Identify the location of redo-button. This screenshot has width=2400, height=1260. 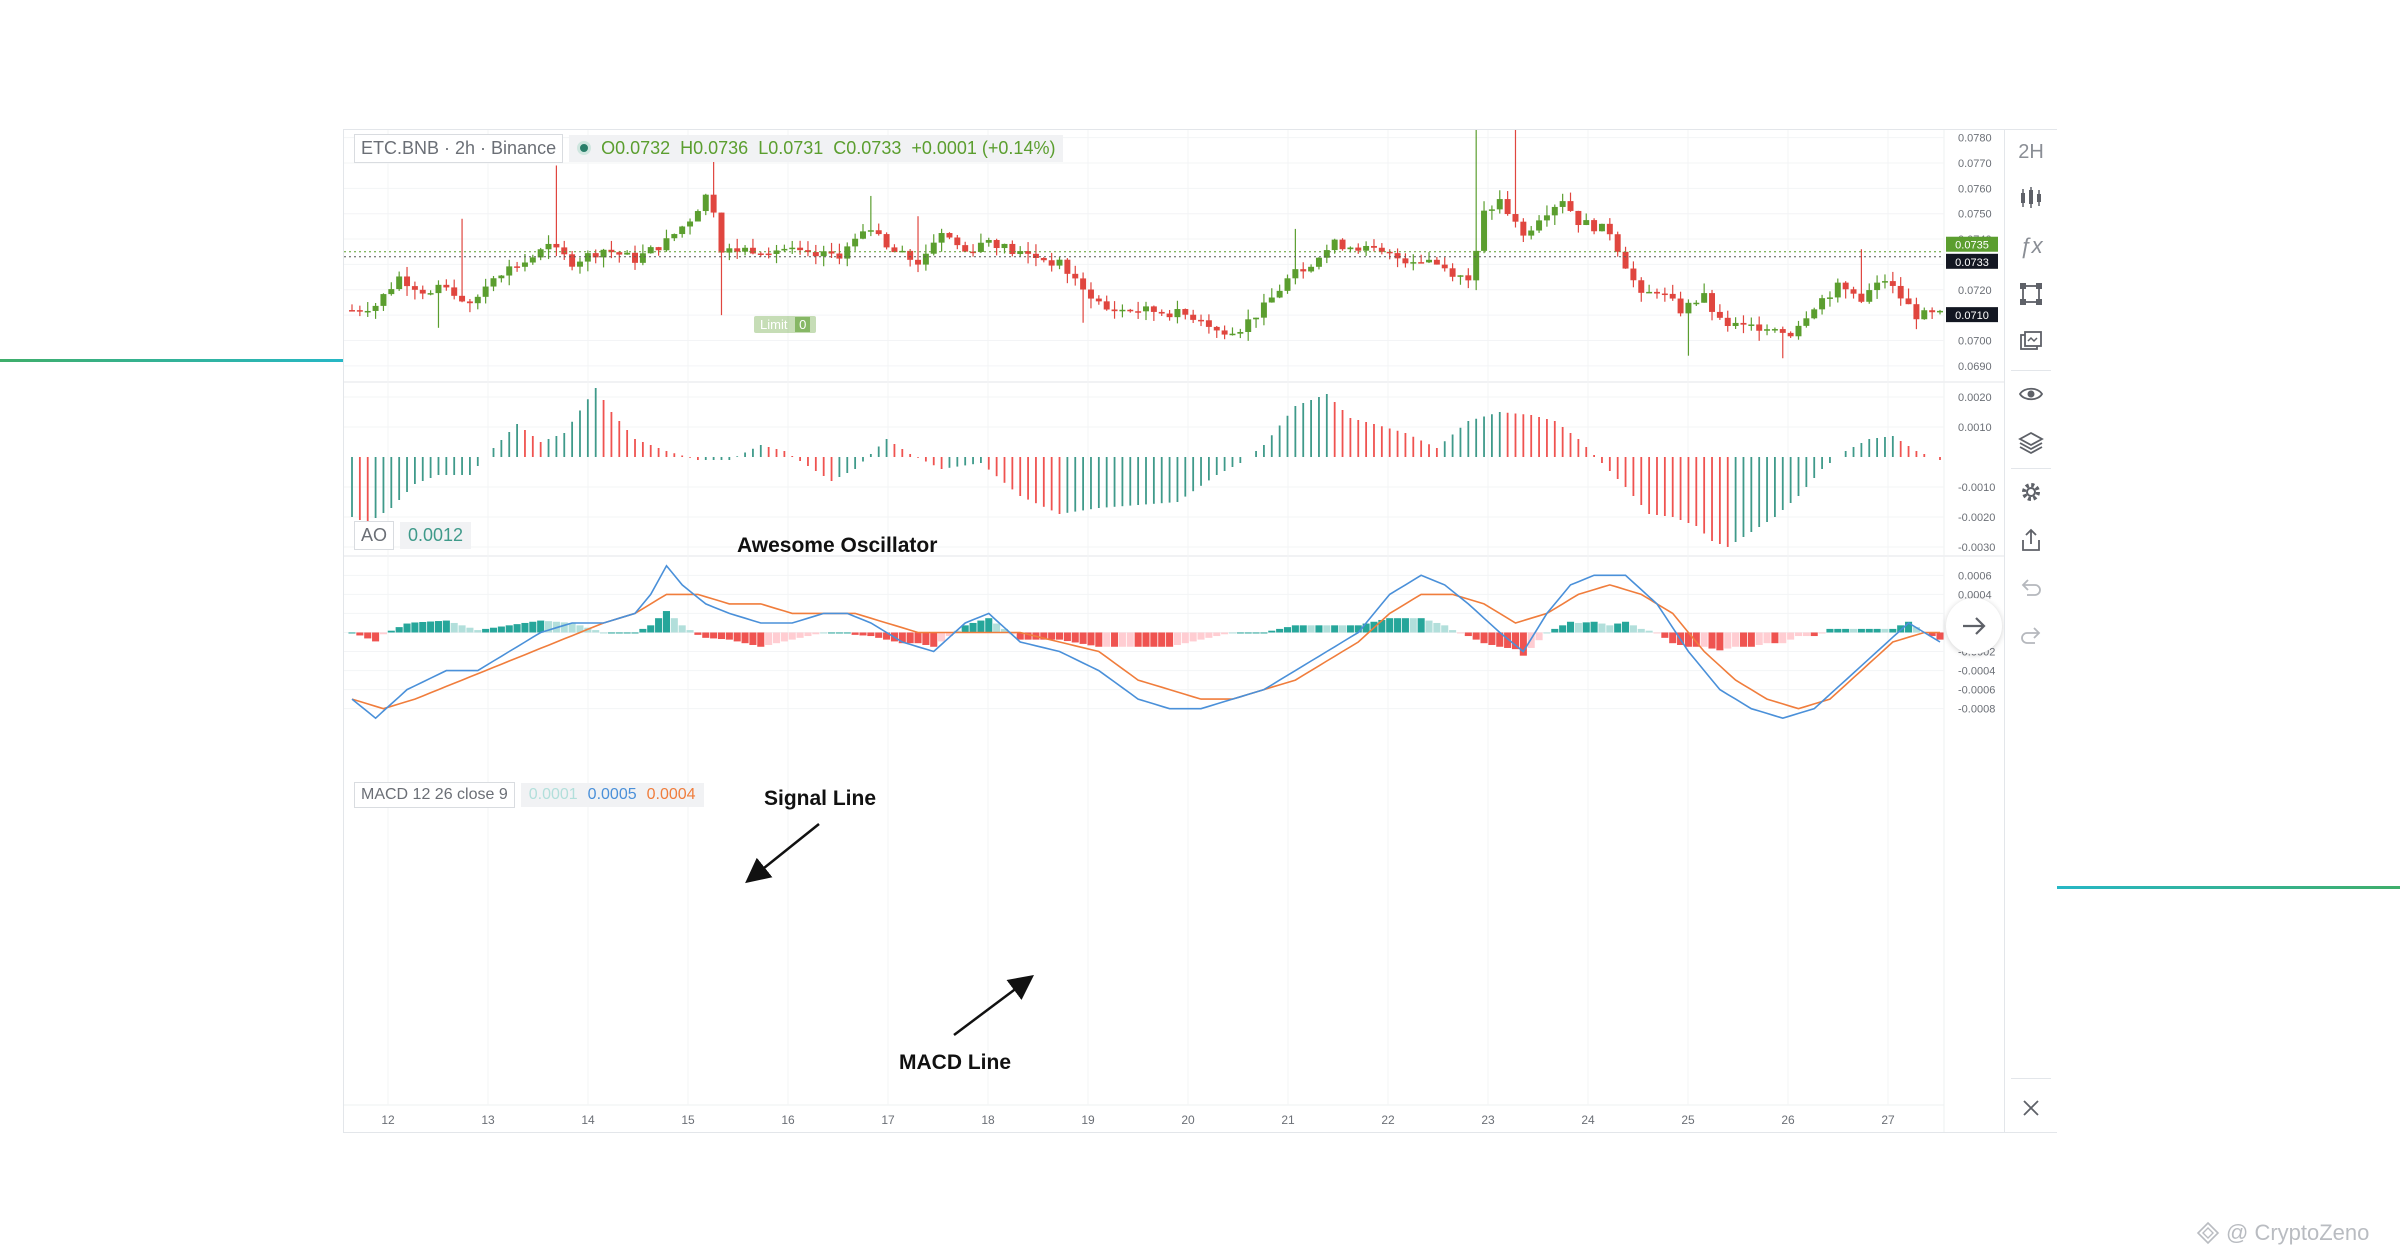
(2031, 636).